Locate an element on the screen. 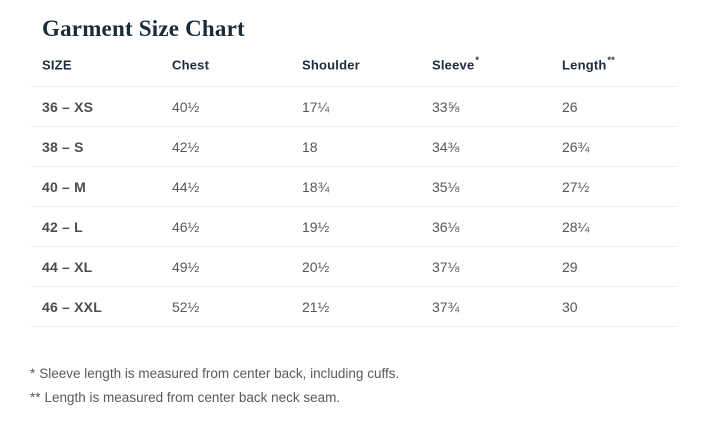 Image resolution: width=720 pixels, height=423 pixels. shoulder-cell: 17¼ is located at coordinates (355, 107).